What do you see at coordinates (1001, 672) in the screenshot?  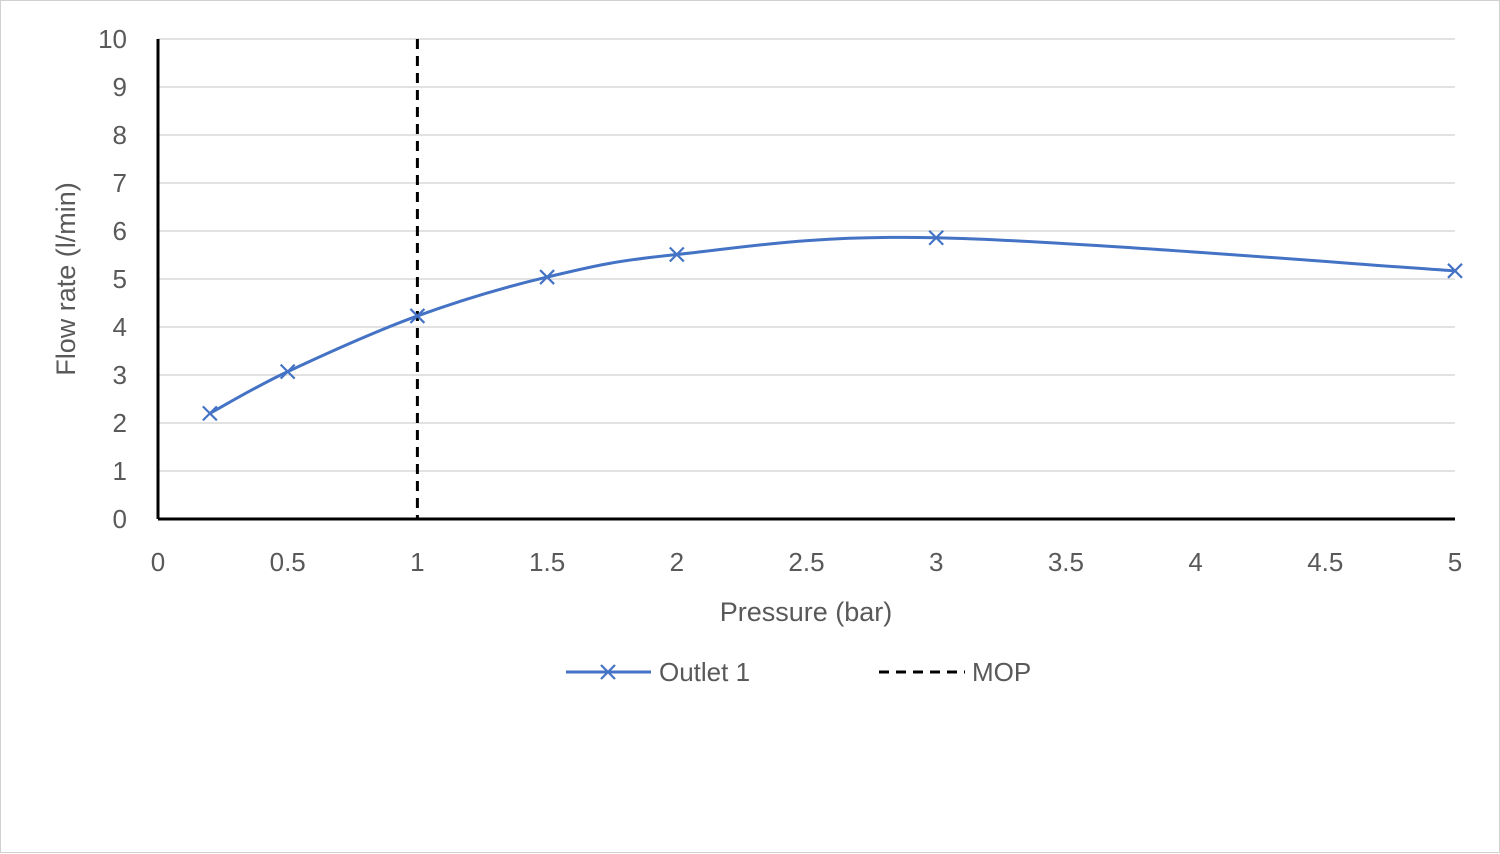 I see `legend-label-mop: MOP` at bounding box center [1001, 672].